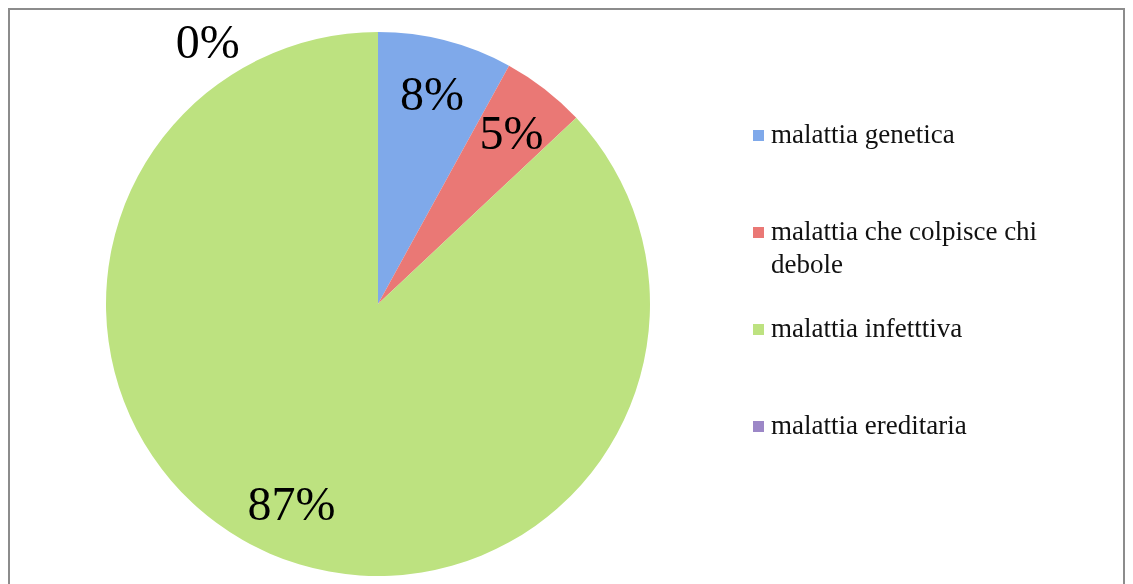 This screenshot has width=1133, height=584. Describe the element at coordinates (869, 425) in the screenshot. I see `legend-label: malattia ereditaria` at that location.